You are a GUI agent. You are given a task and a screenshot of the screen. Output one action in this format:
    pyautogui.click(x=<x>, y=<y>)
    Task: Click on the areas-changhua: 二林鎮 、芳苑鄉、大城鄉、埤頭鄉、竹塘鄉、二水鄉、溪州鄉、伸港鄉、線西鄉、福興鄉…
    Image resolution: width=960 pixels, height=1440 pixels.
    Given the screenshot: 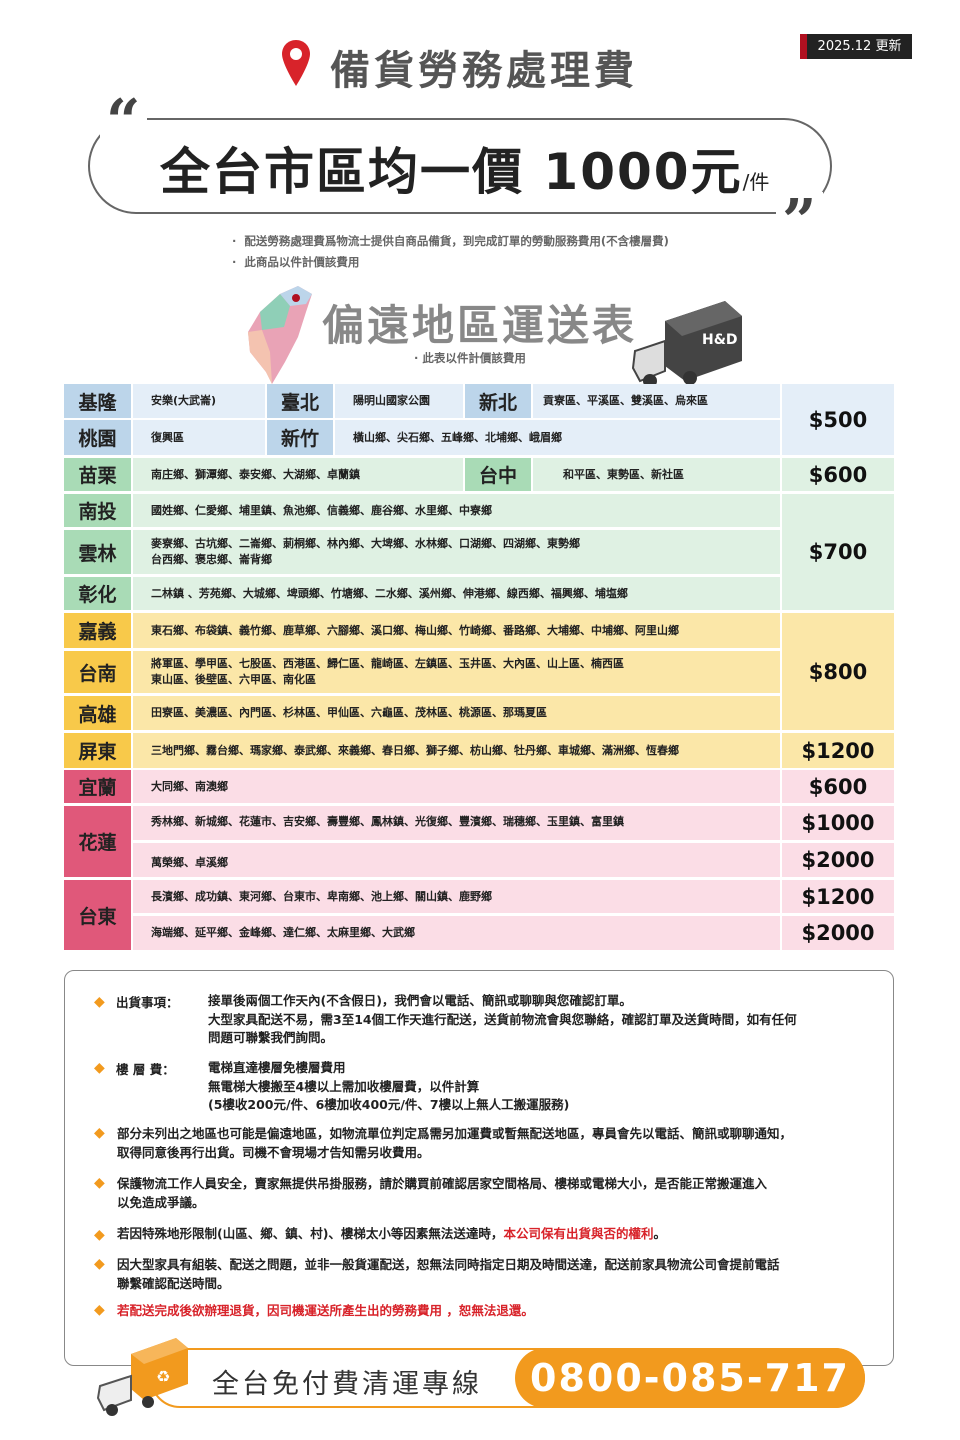 What is the action you would take?
    pyautogui.click(x=456, y=593)
    